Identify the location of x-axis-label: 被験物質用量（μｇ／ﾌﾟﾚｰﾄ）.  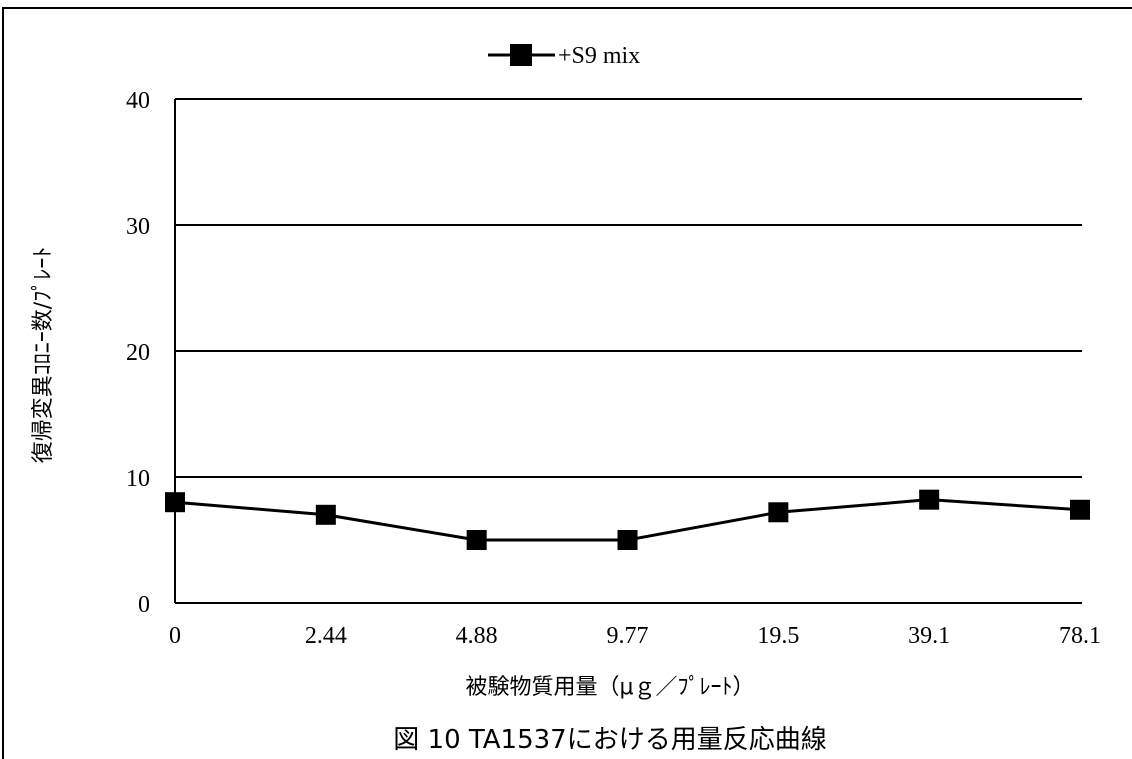
(610, 687).